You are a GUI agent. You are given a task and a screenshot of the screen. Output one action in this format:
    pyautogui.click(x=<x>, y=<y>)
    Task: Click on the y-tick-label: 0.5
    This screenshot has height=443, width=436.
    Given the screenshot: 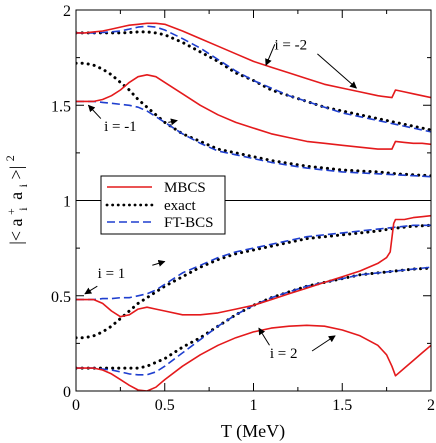 What is the action you would take?
    pyautogui.click(x=61, y=297)
    